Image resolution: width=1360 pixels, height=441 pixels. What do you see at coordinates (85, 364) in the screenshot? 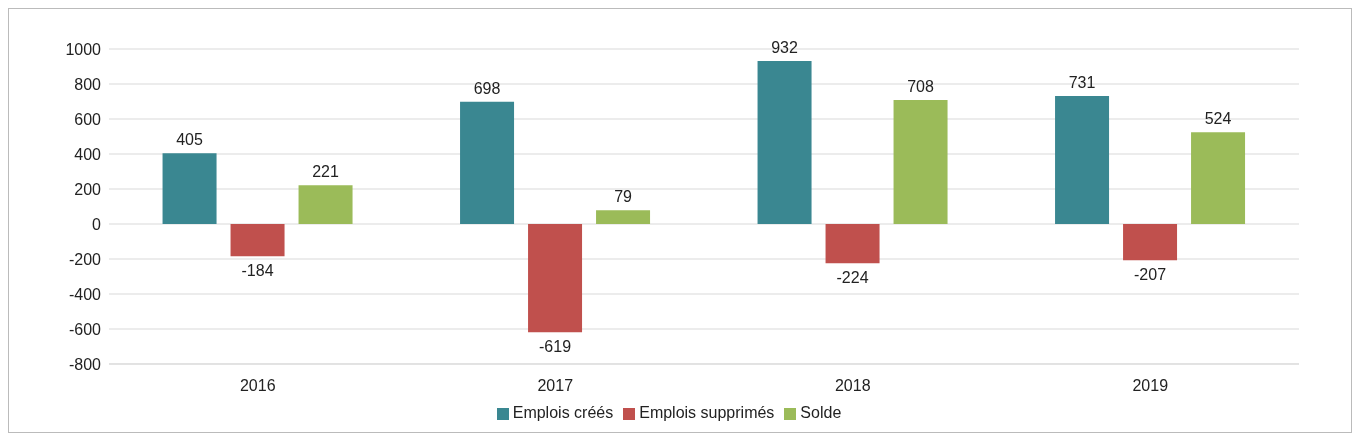
I see `y-tick-label: -800` at bounding box center [85, 364].